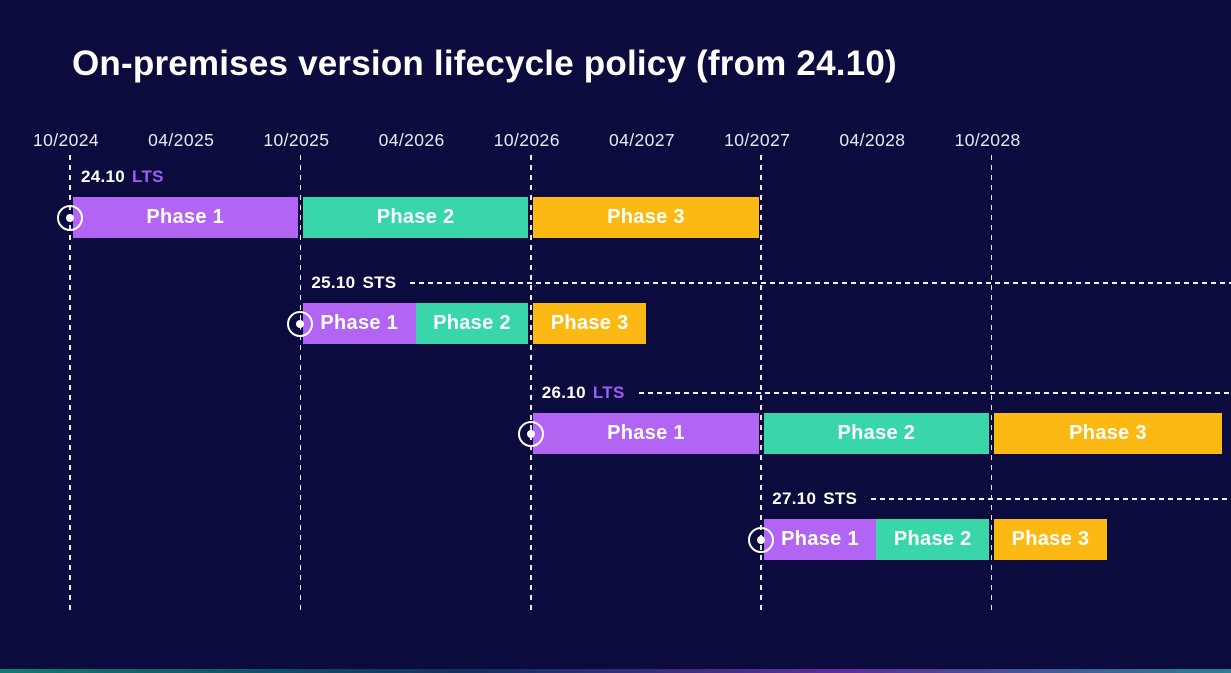 The width and height of the screenshot is (1231, 673). Describe the element at coordinates (103, 176) in the screenshot. I see `release-version: 24.10` at that location.